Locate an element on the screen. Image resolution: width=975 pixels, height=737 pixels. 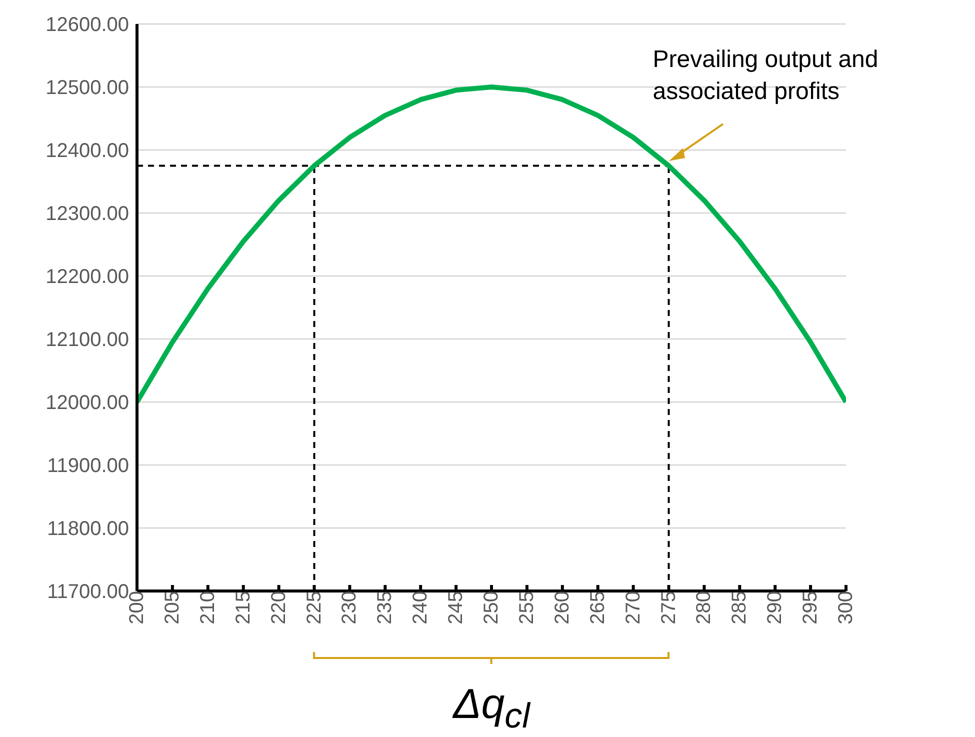
x-tick-label: 245 is located at coordinates (456, 607).